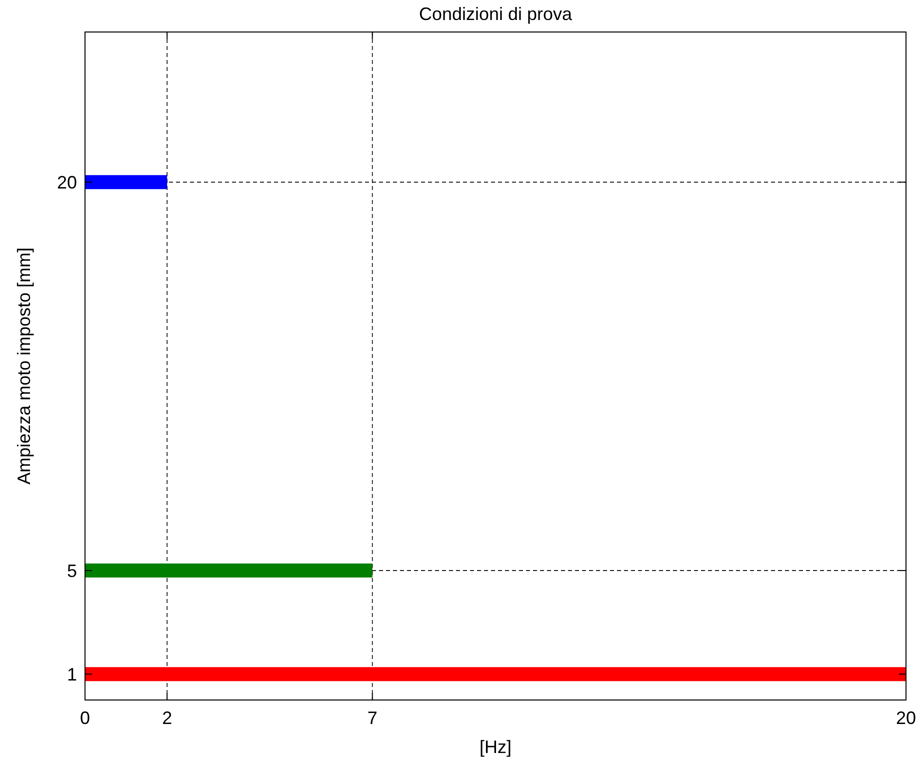  What do you see at coordinates (66, 182) in the screenshot?
I see `y-tick-label: 20` at bounding box center [66, 182].